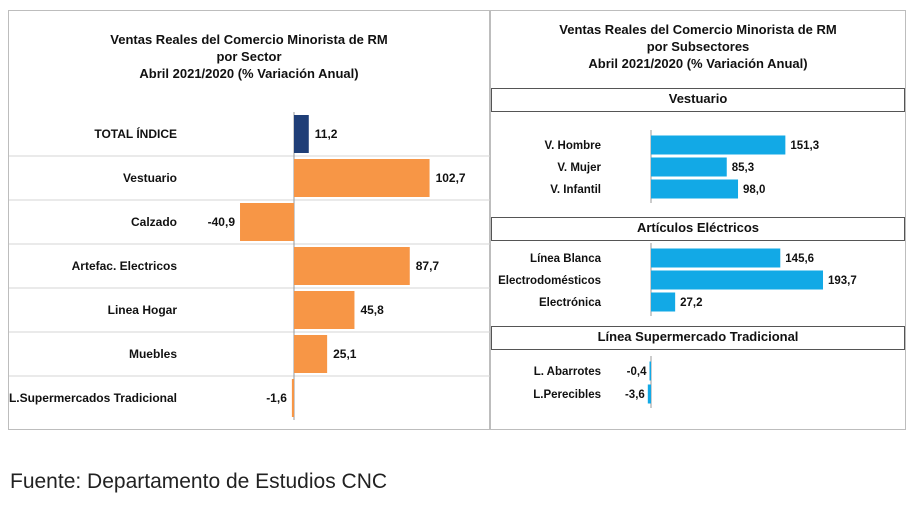 The width and height of the screenshot is (916, 508). Describe the element at coordinates (372, 310) in the screenshot. I see `data-label: 45,8` at that location.